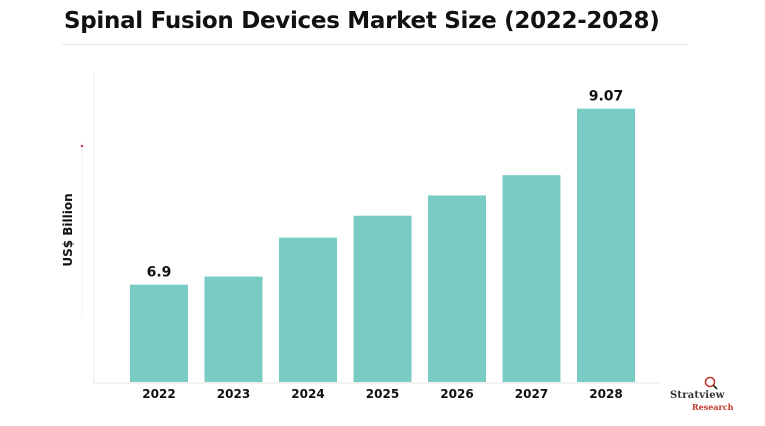 This screenshot has height=426, width=765. What do you see at coordinates (382, 298) in the screenshot?
I see `bar-2025` at bounding box center [382, 298].